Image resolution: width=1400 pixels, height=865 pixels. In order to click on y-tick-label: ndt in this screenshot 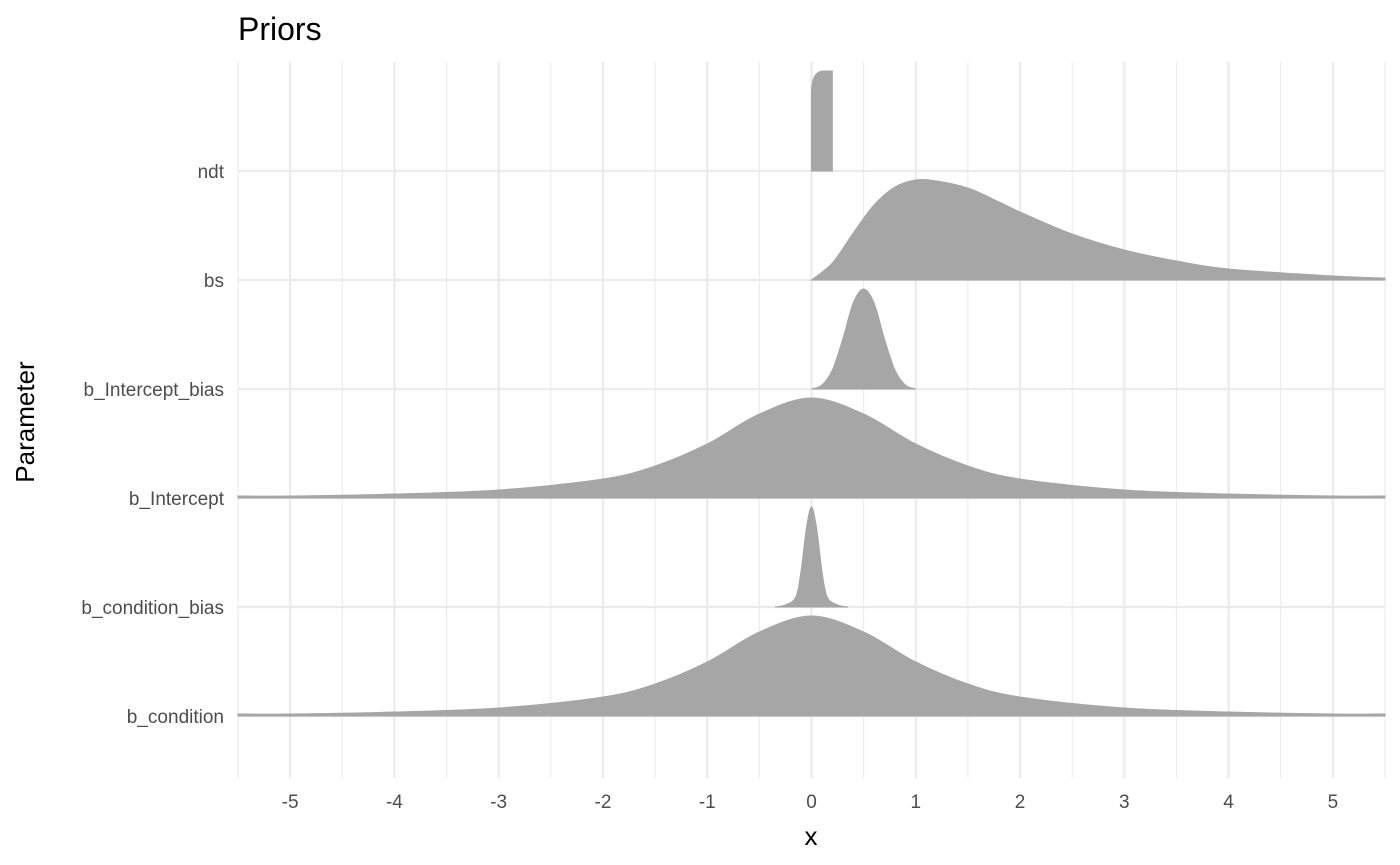, I will do `click(211, 172)`.